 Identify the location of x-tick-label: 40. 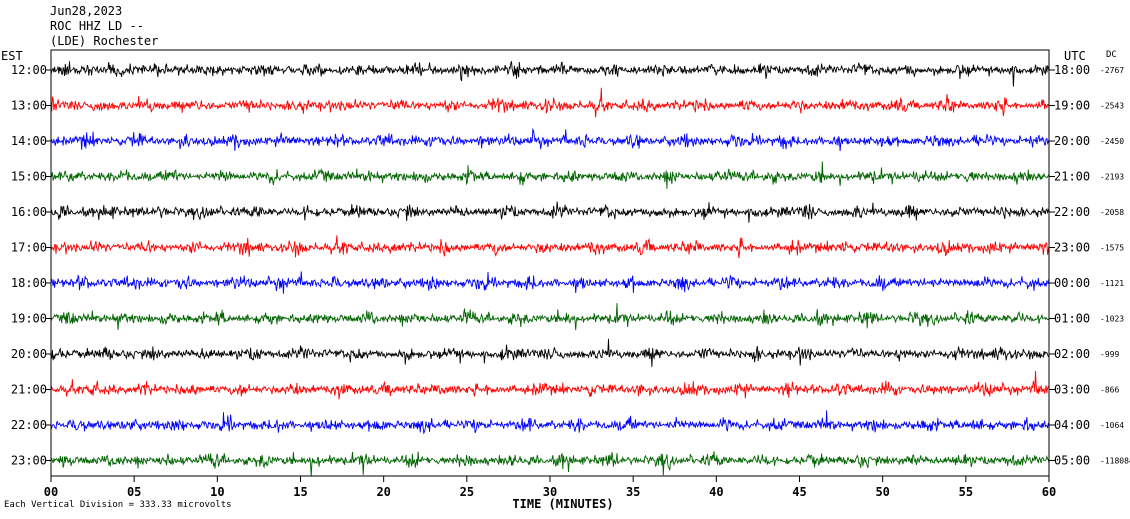
(716, 492).